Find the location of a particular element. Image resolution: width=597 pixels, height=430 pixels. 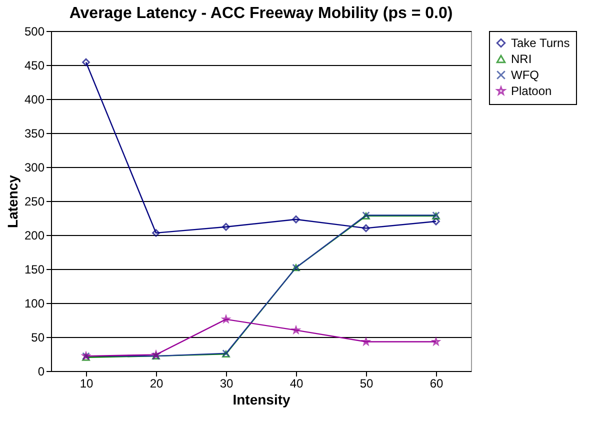

x-tick-label: 60 is located at coordinates (437, 383).